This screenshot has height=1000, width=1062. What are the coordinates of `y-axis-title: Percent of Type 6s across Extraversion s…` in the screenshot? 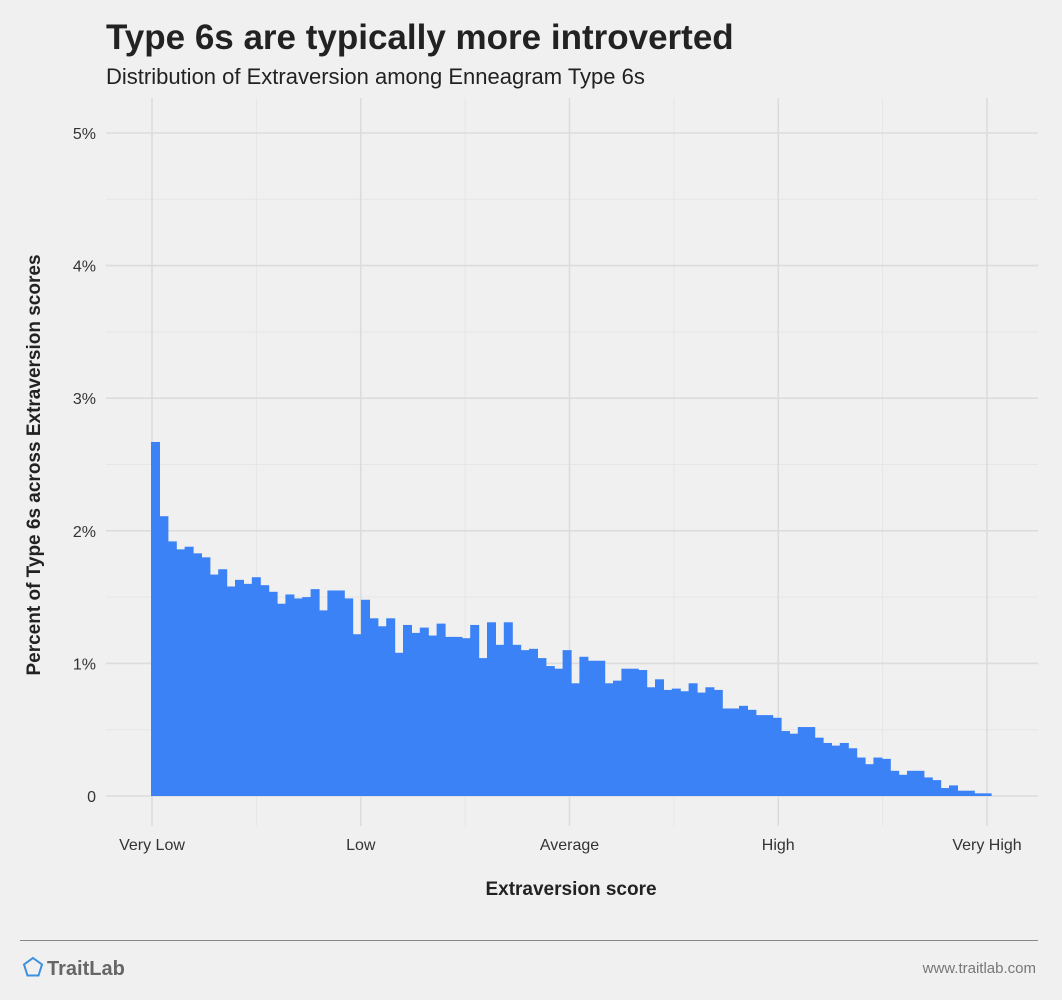 It's located at (34, 464).